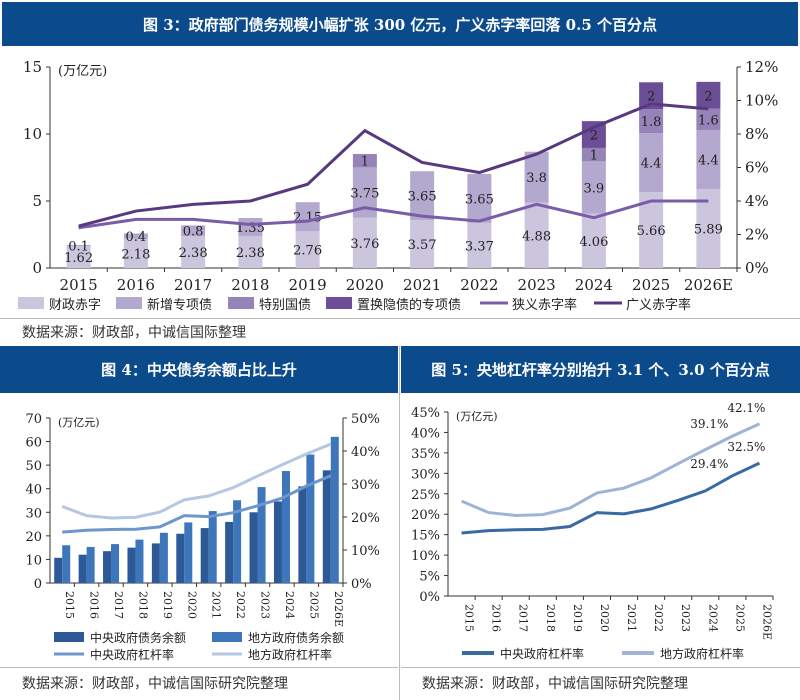 The width and height of the screenshot is (800, 700). I want to click on y-tick-label: 40, so click(33, 490).